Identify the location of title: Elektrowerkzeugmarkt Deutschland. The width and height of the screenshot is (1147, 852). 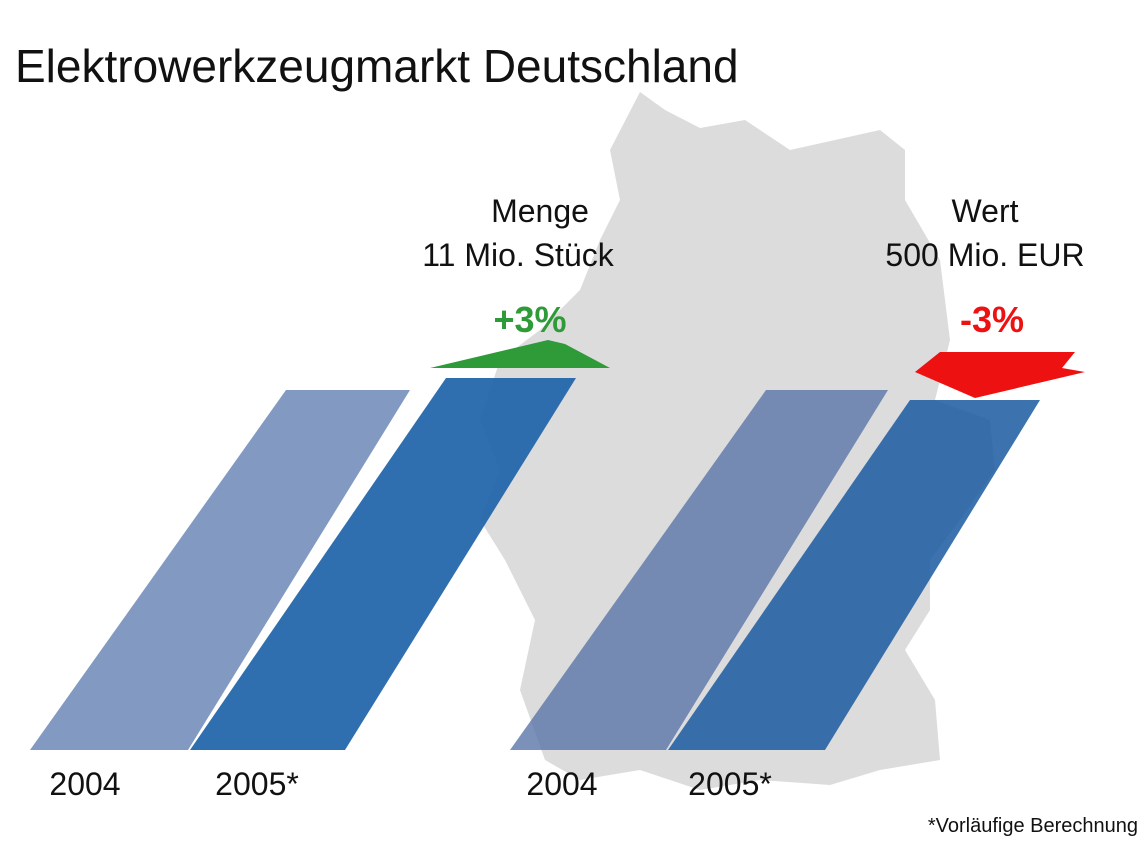
(377, 66).